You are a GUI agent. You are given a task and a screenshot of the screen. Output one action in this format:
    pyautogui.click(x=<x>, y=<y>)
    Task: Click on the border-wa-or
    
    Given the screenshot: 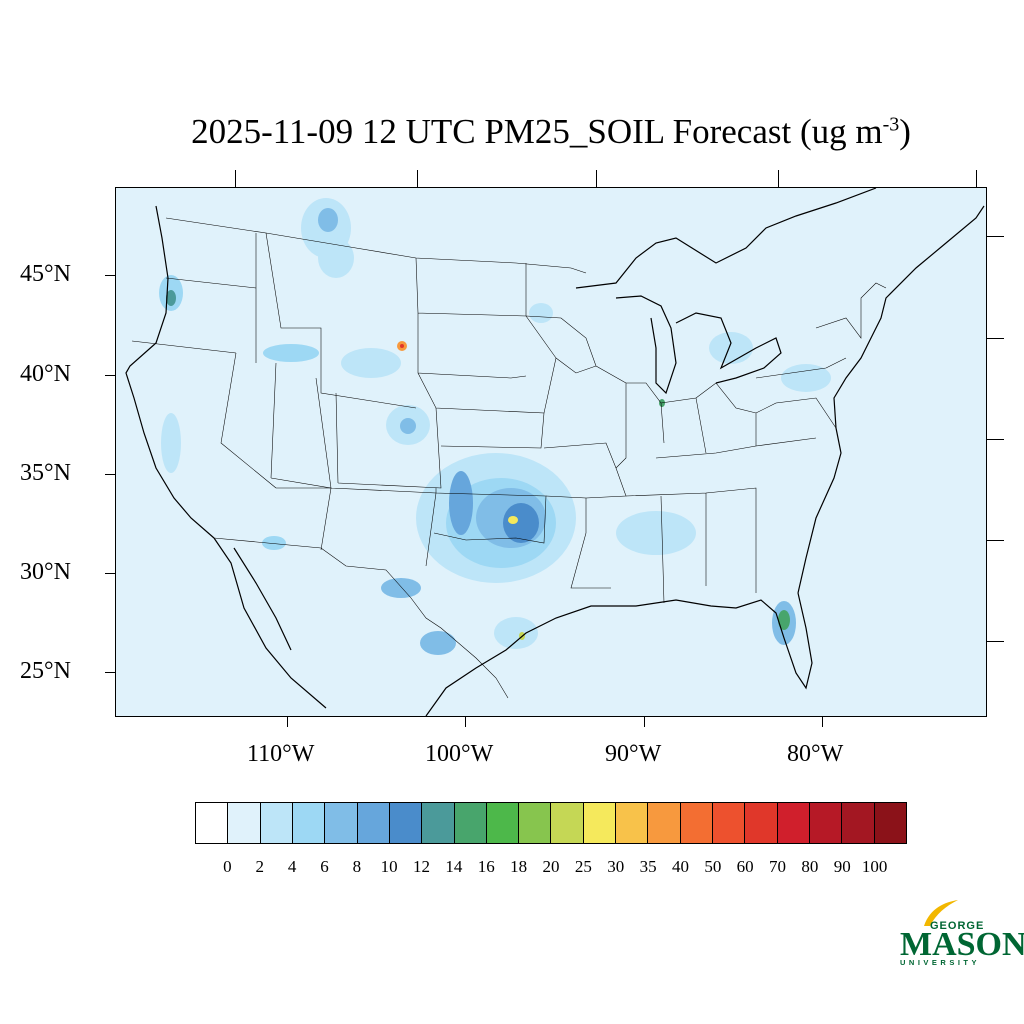 What is the action you would take?
    pyautogui.click(x=211, y=283)
    